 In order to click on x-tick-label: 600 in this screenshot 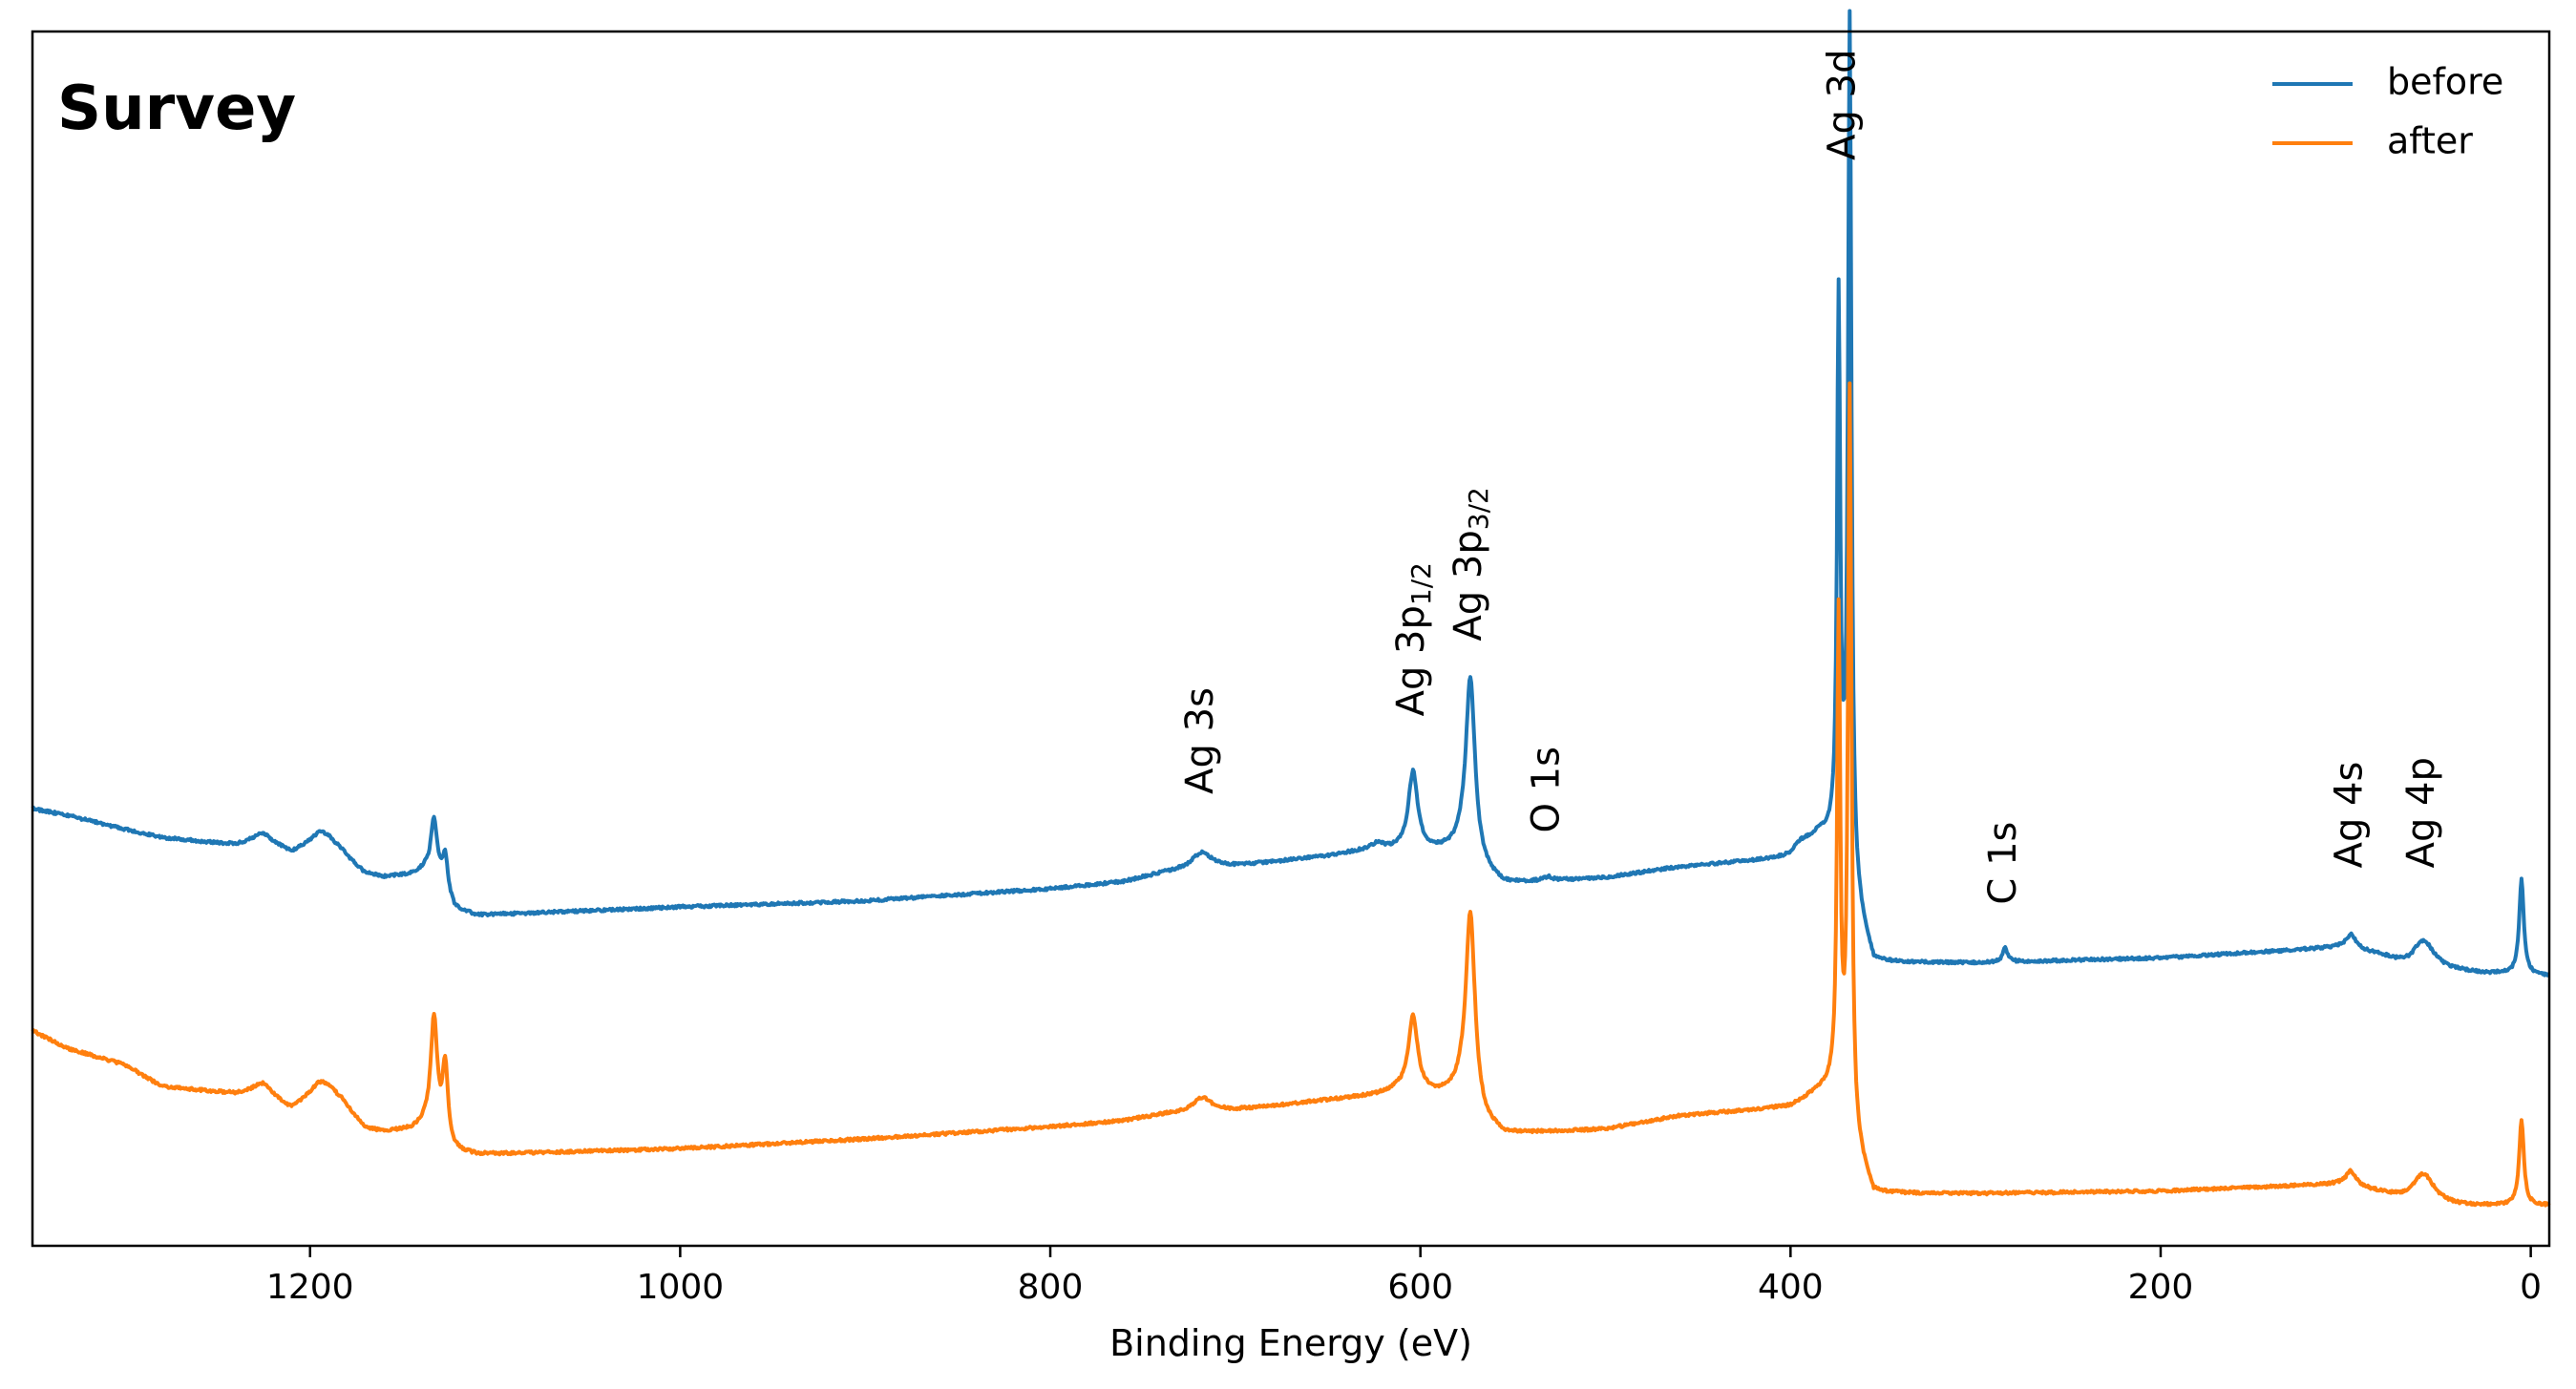, I will do `click(1420, 1287)`.